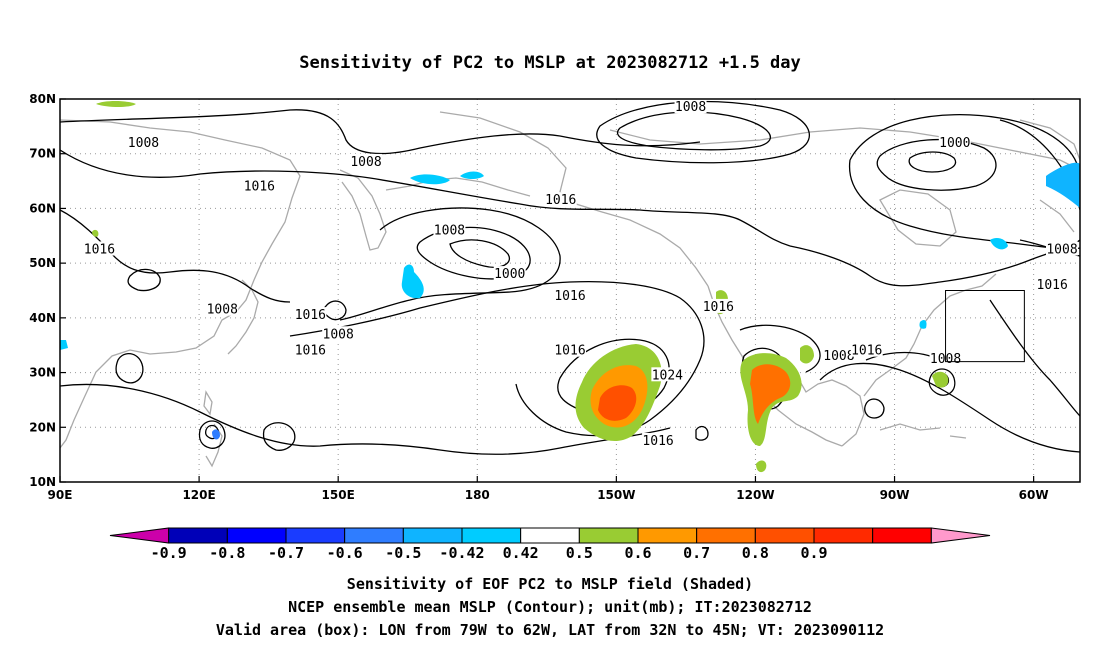 This screenshot has width=1100, height=650. What do you see at coordinates (42, 154) in the screenshot?
I see `y-tick-label: 70N` at bounding box center [42, 154].